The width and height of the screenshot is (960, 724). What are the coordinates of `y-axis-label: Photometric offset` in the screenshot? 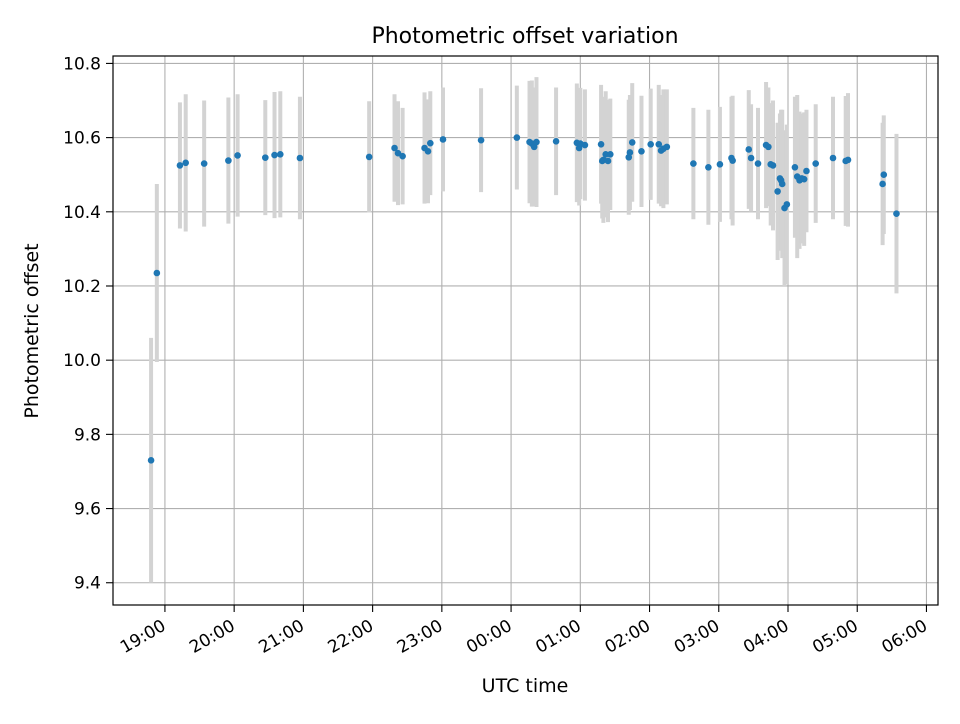 It's located at (32, 330).